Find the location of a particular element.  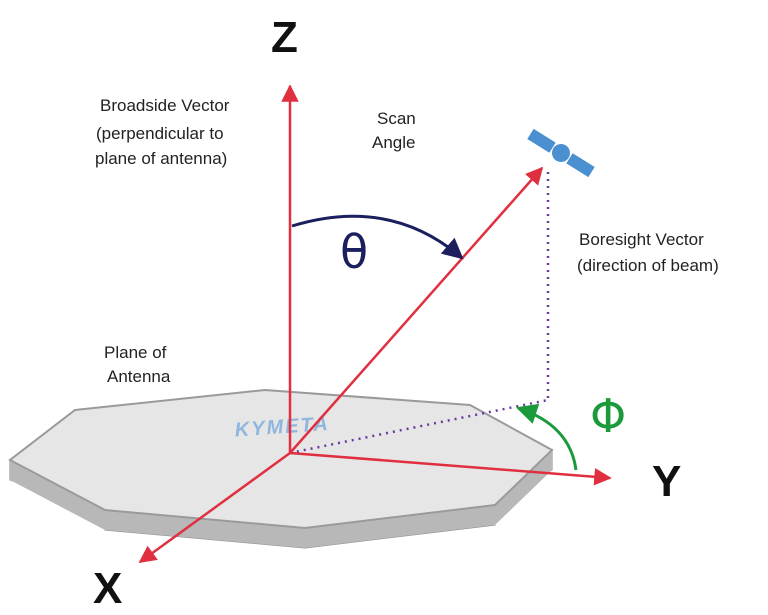

scan-line-1: Scan is located at coordinates (396, 118).